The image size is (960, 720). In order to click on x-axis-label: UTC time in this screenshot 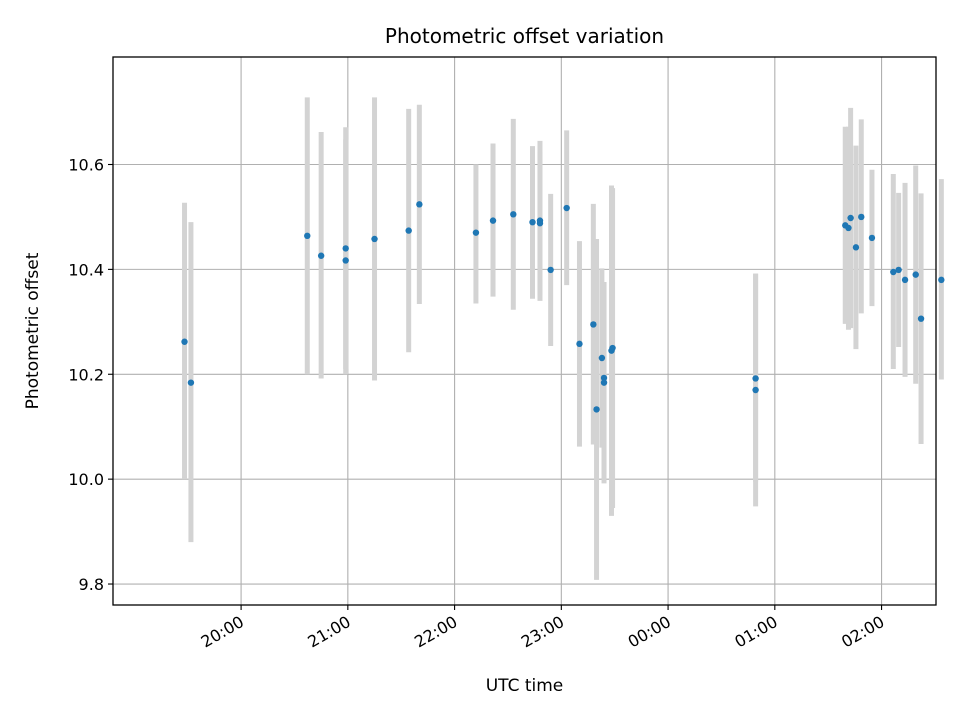, I will do `click(525, 686)`.